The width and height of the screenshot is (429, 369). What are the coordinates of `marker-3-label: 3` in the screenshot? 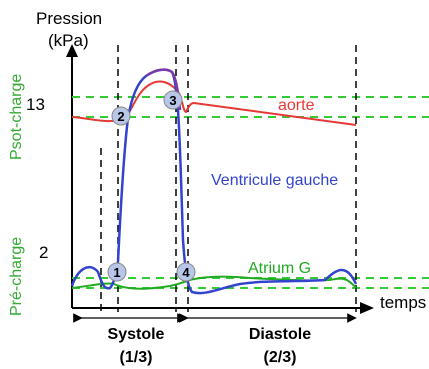 It's located at (172, 100).